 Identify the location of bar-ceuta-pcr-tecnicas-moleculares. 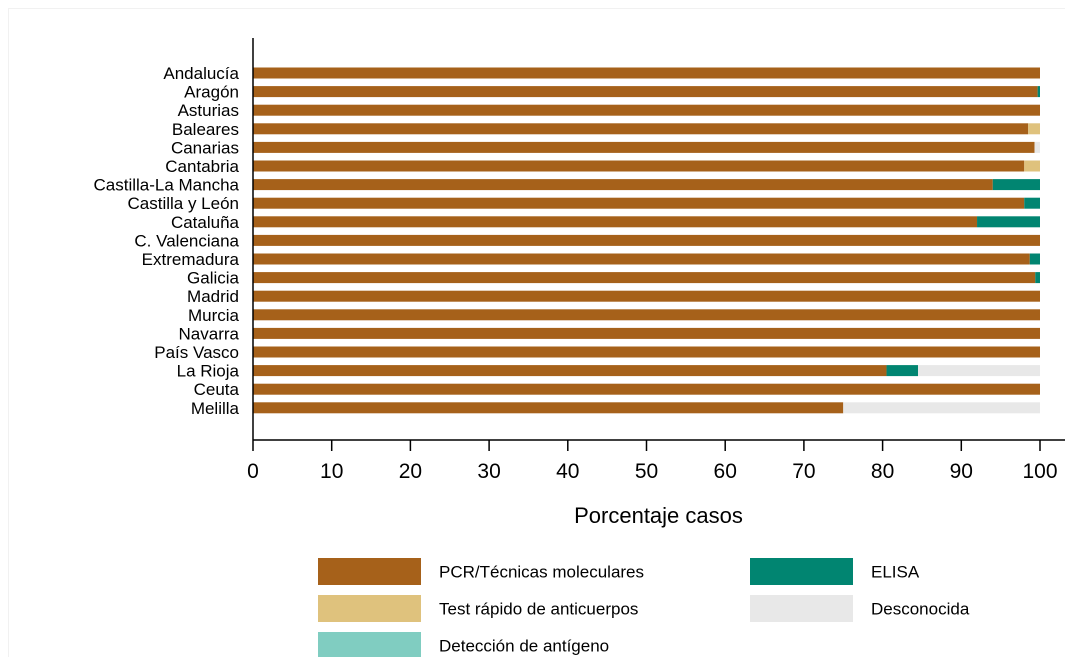
(646, 389).